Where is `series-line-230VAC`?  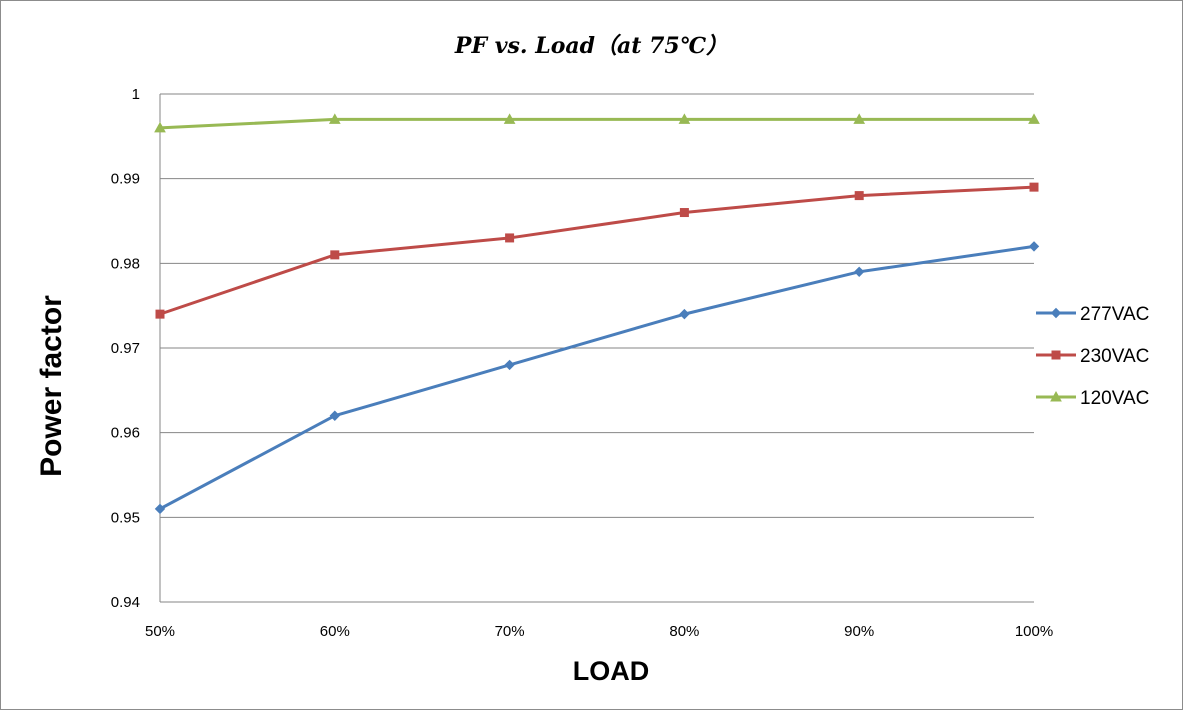
series-line-230VAC is located at coordinates (597, 250).